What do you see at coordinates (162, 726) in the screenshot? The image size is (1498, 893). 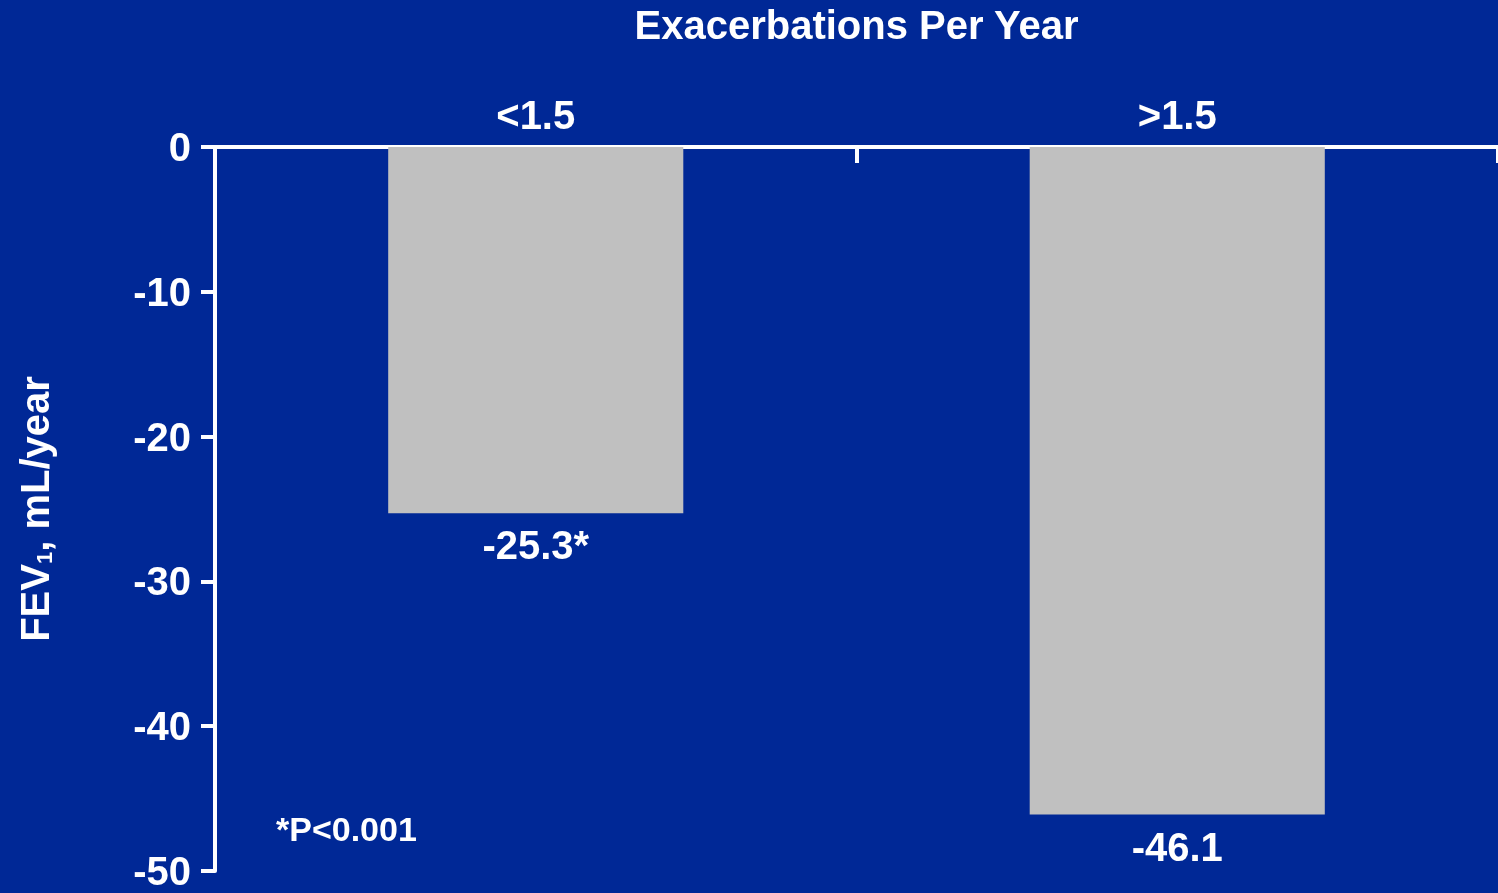 I see `y-tick-label: -40` at bounding box center [162, 726].